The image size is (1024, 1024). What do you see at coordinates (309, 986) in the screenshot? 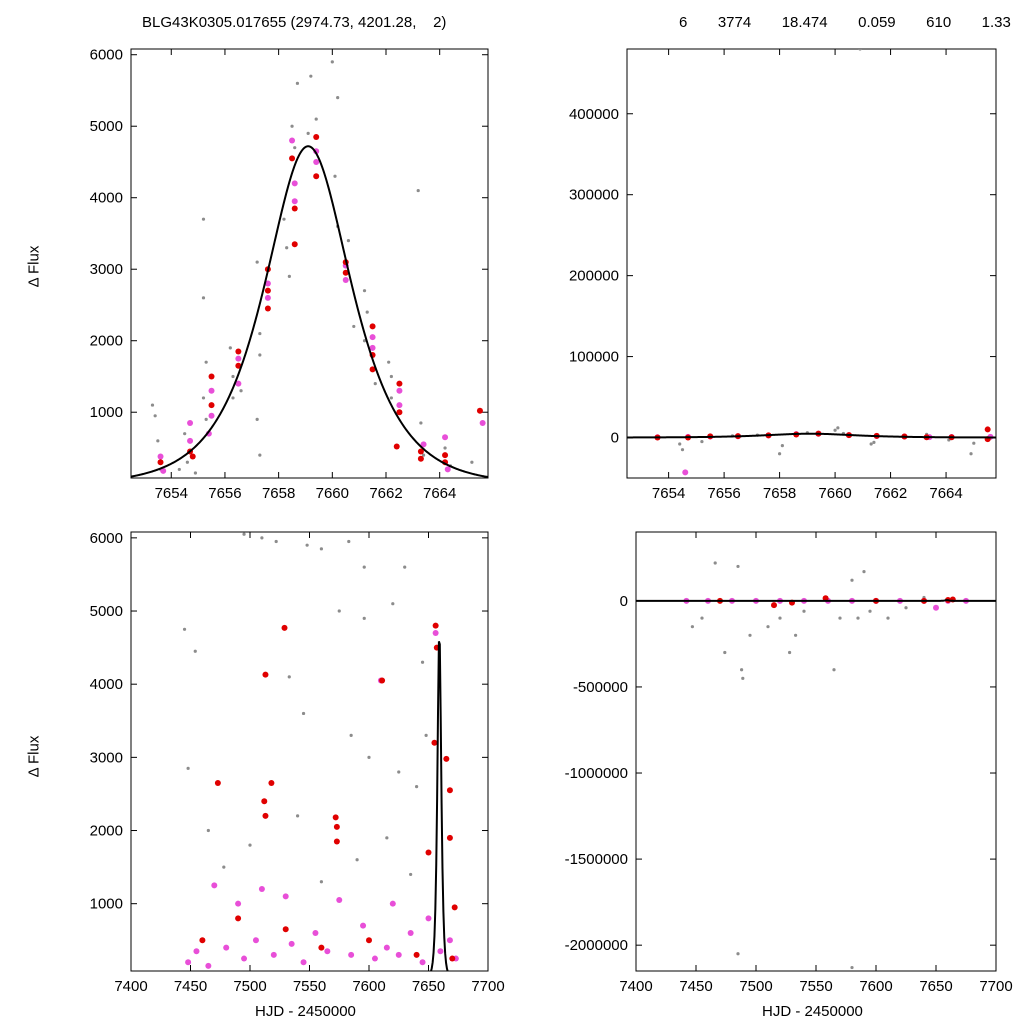
I see `x-tick-label: 7550` at bounding box center [309, 986].